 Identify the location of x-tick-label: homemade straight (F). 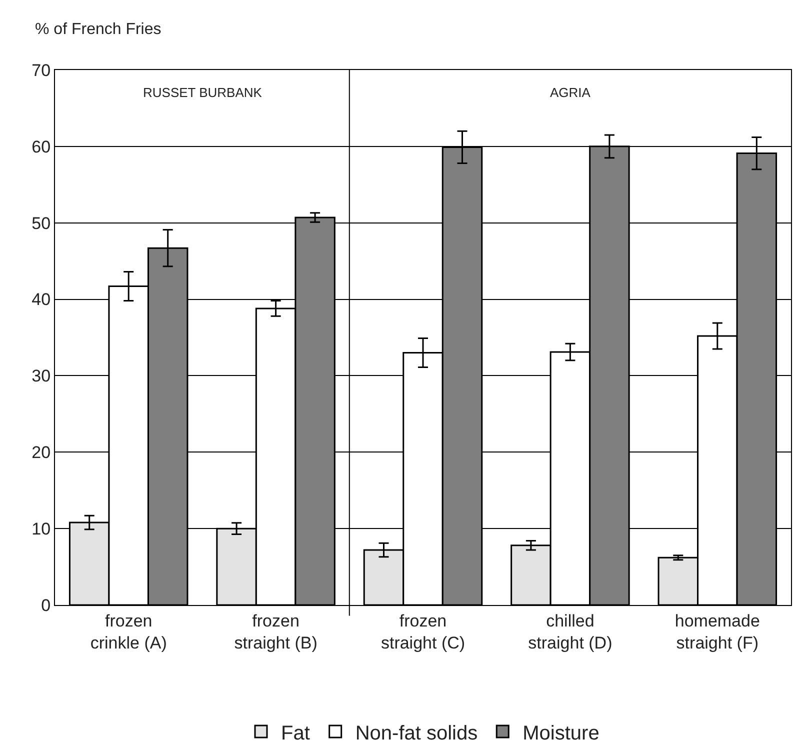
(717, 631).